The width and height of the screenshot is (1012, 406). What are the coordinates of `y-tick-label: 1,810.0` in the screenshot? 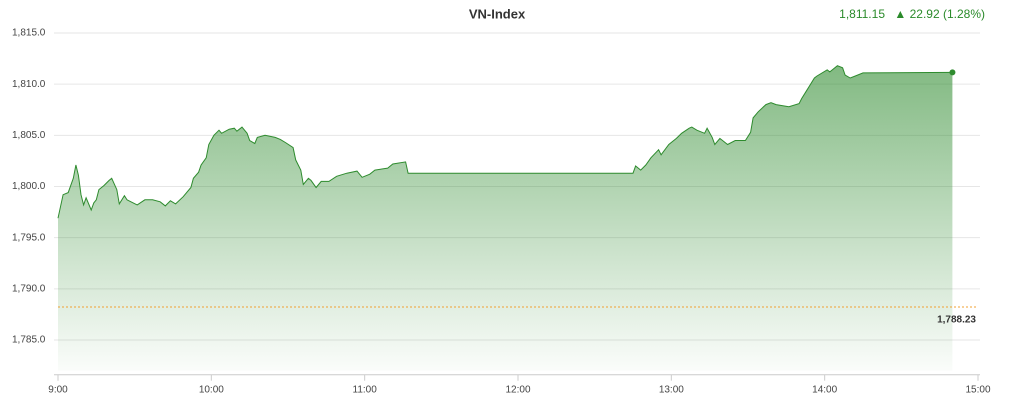 It's located at (29, 84).